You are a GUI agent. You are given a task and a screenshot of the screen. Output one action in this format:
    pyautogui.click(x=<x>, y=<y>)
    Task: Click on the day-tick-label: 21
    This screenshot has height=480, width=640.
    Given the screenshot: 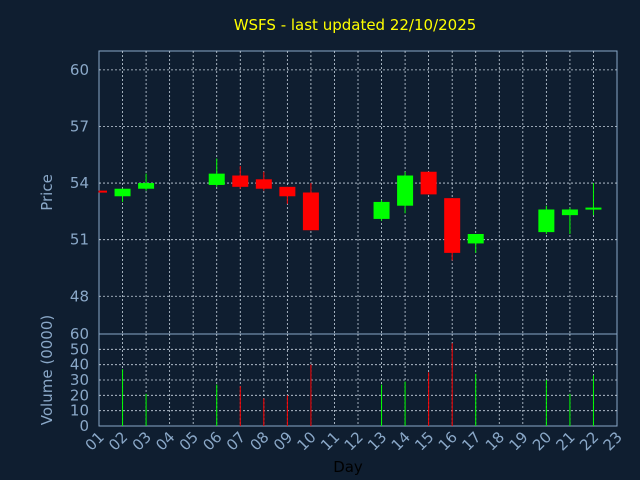 What is the action you would take?
    pyautogui.click(x=566, y=441)
    